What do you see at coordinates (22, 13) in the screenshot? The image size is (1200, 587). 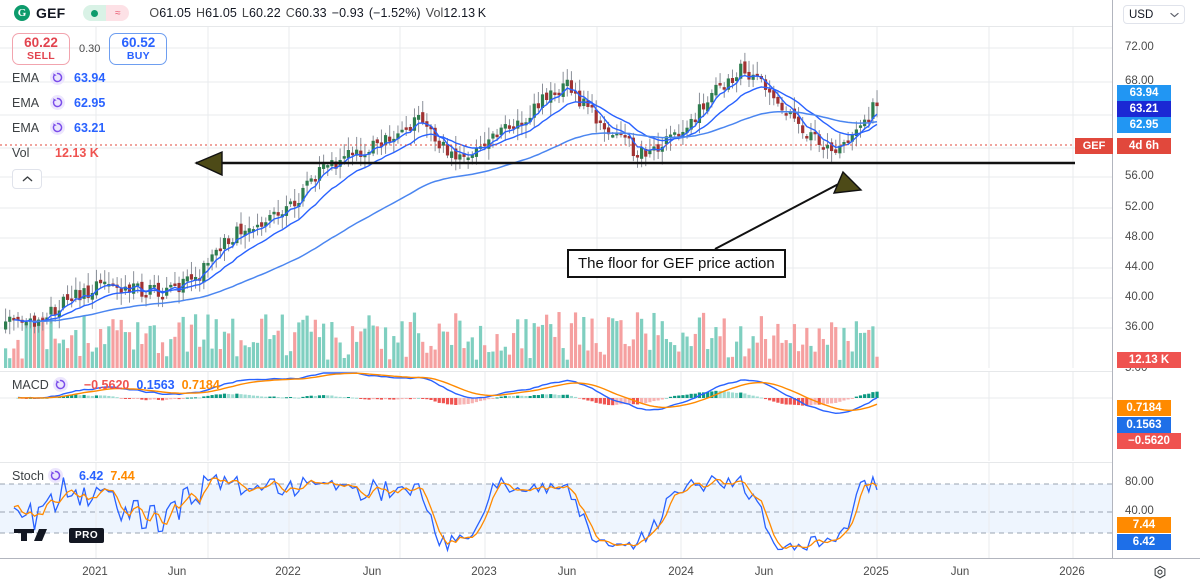 I see `ticker-logo-icon: G` at bounding box center [22, 13].